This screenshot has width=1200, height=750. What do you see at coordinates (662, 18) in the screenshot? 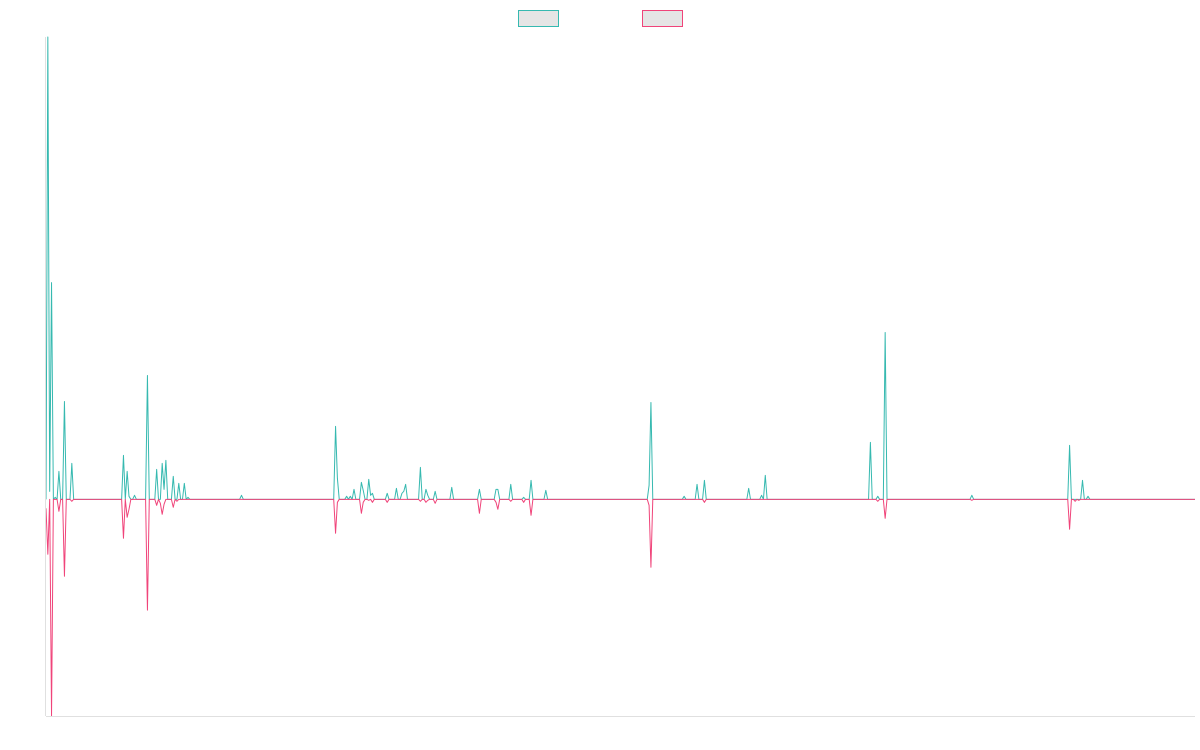
I see `legend-swatch-negative` at bounding box center [662, 18].